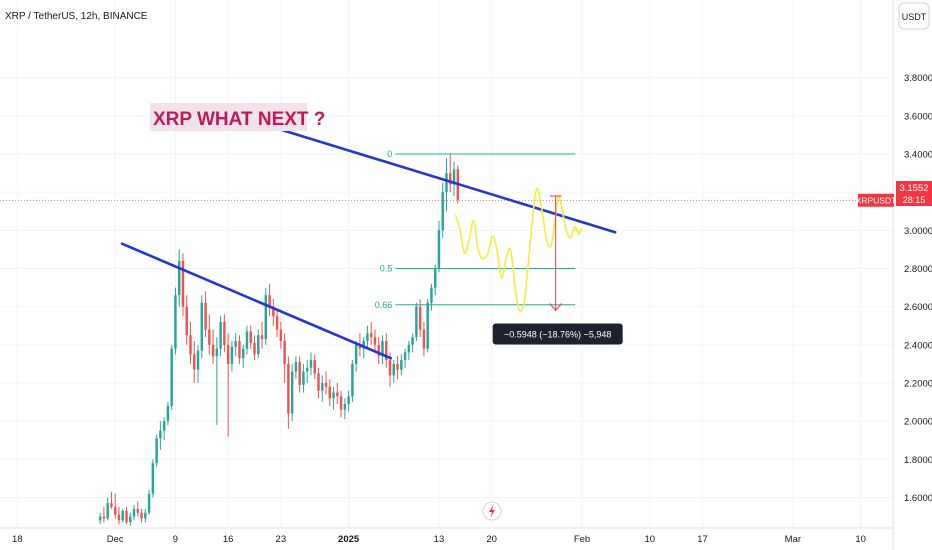  I want to click on annotation-box, so click(228, 117).